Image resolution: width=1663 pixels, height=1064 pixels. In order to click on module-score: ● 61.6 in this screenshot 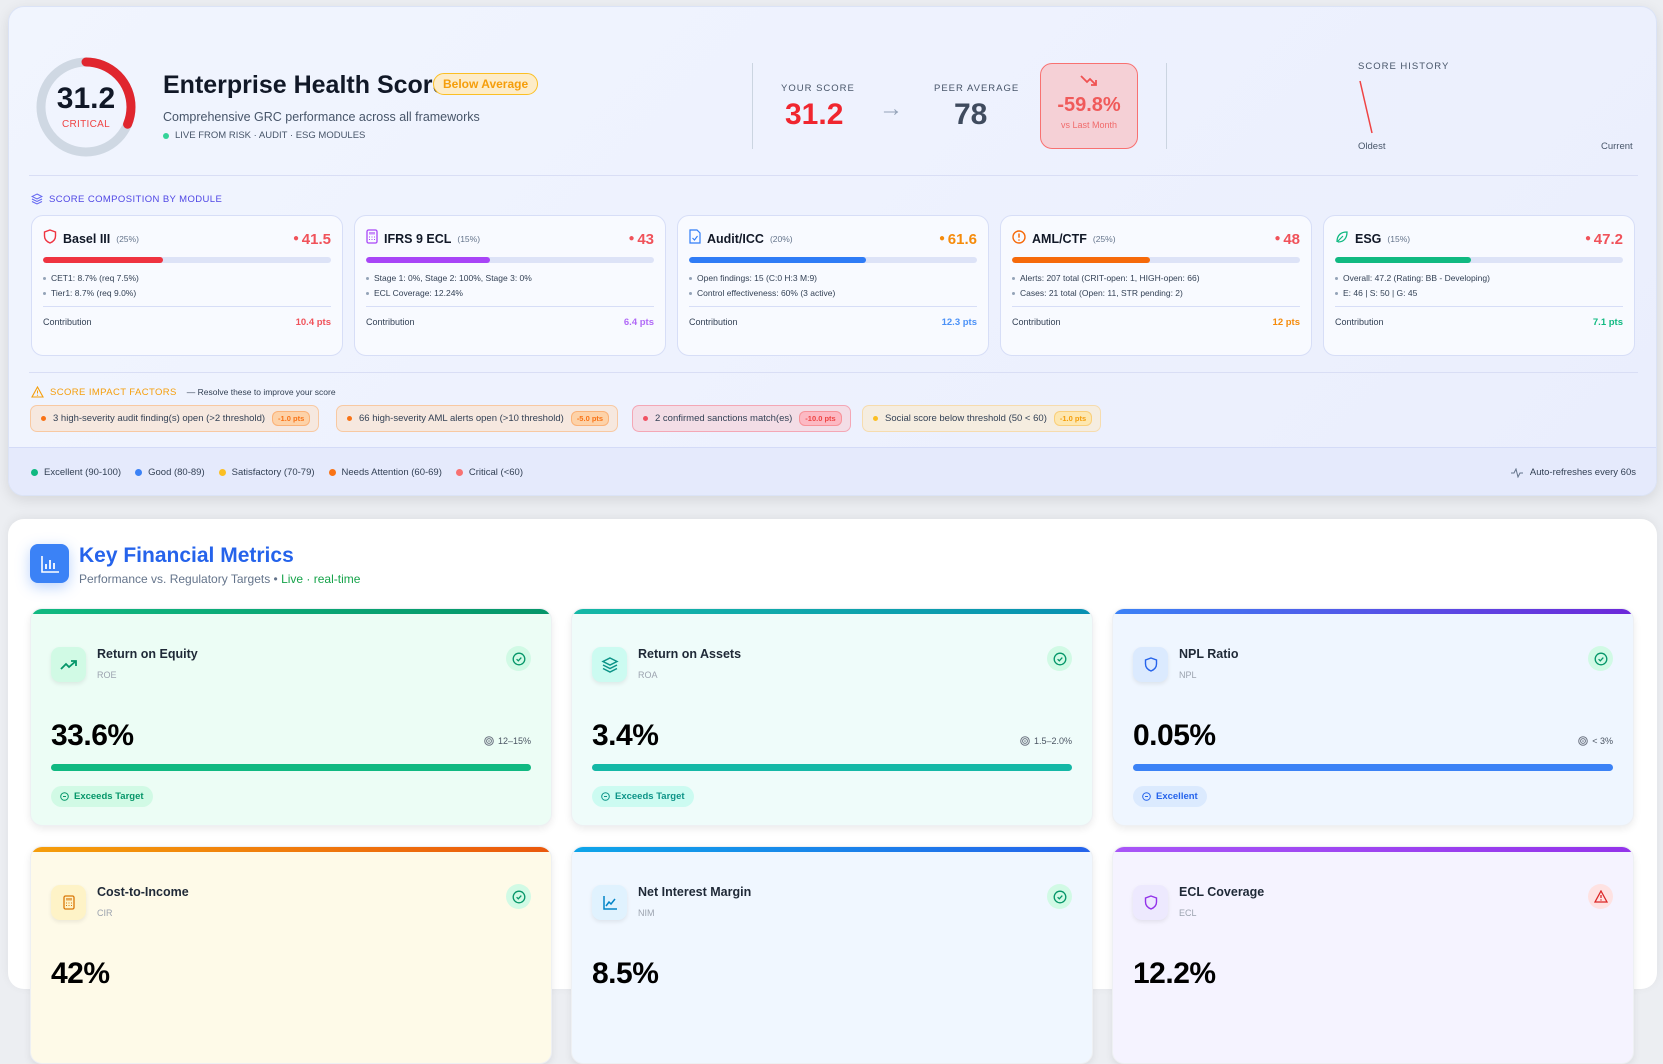, I will do `click(957, 239)`.